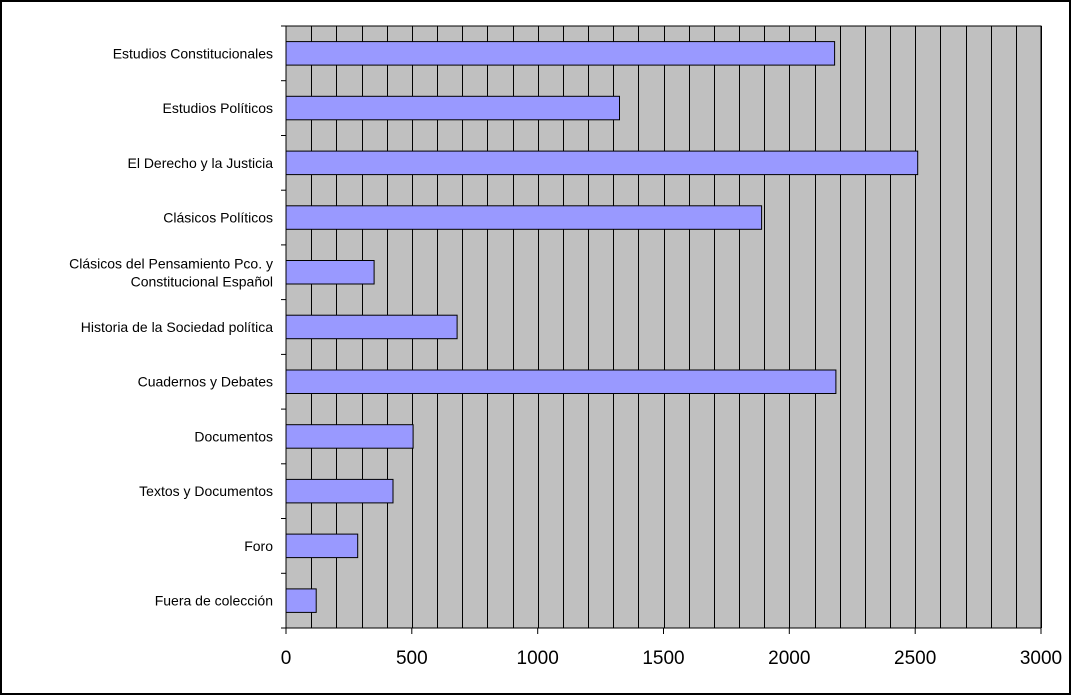  I want to click on category-label-line: Fuera de colección, so click(214, 601).